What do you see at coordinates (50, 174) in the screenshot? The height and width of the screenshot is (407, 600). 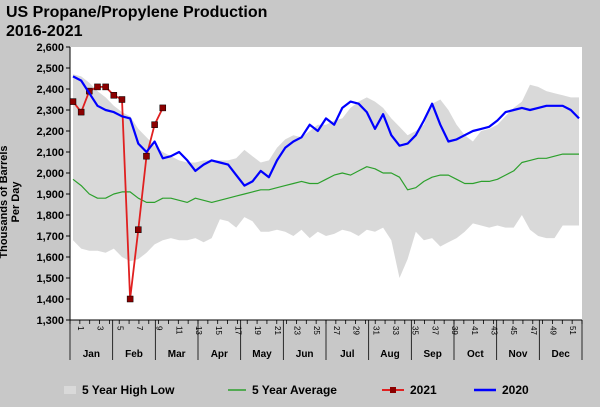 I see `y-tick-label: 2,000` at bounding box center [50, 174].